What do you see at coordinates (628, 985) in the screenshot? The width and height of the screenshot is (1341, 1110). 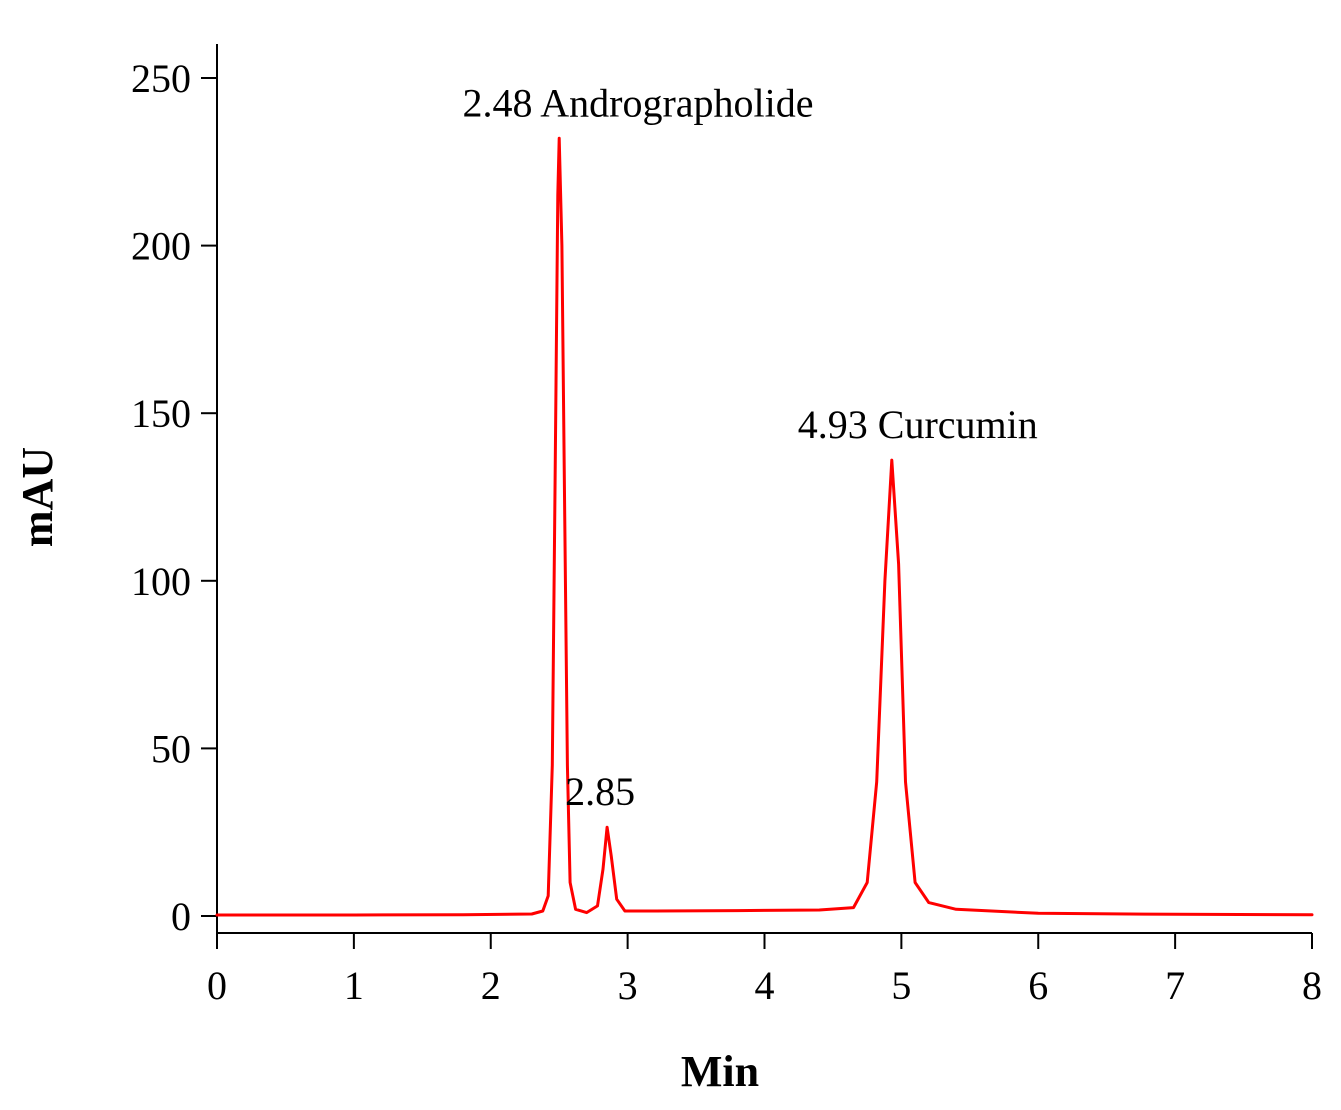 I see `x-tick-label: 3` at bounding box center [628, 985].